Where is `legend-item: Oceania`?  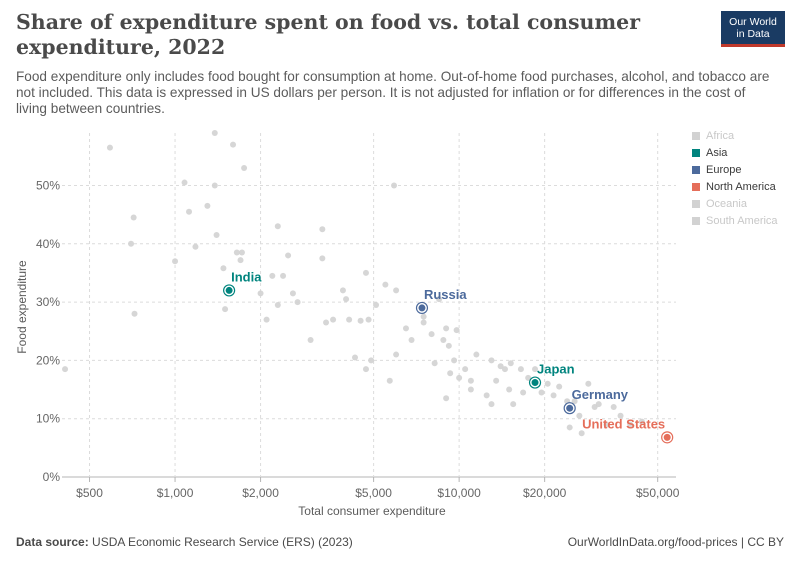
legend-item: Oceania is located at coordinates (735, 206).